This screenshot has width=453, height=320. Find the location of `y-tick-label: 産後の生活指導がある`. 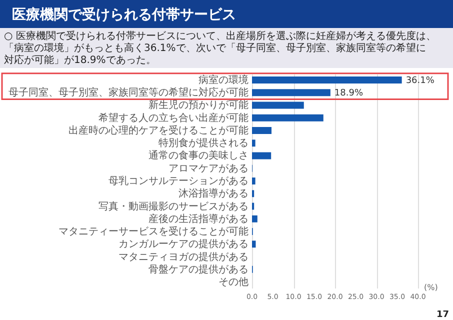

y-tick-label: 産後の生活指導がある is located at coordinates (198, 218).